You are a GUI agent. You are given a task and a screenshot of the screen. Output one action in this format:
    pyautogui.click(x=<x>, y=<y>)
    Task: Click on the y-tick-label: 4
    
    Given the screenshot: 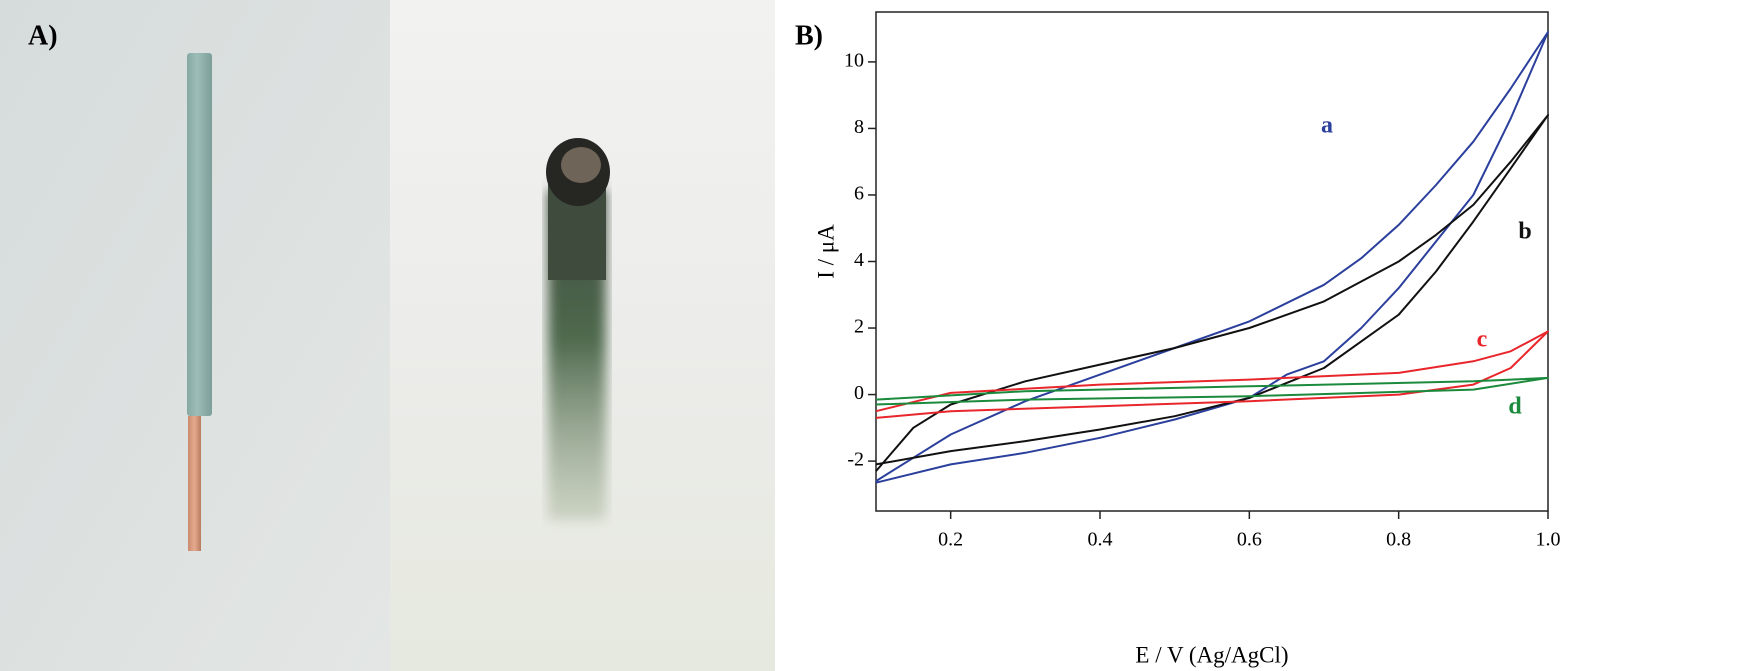 What is the action you would take?
    pyautogui.click(x=859, y=260)
    